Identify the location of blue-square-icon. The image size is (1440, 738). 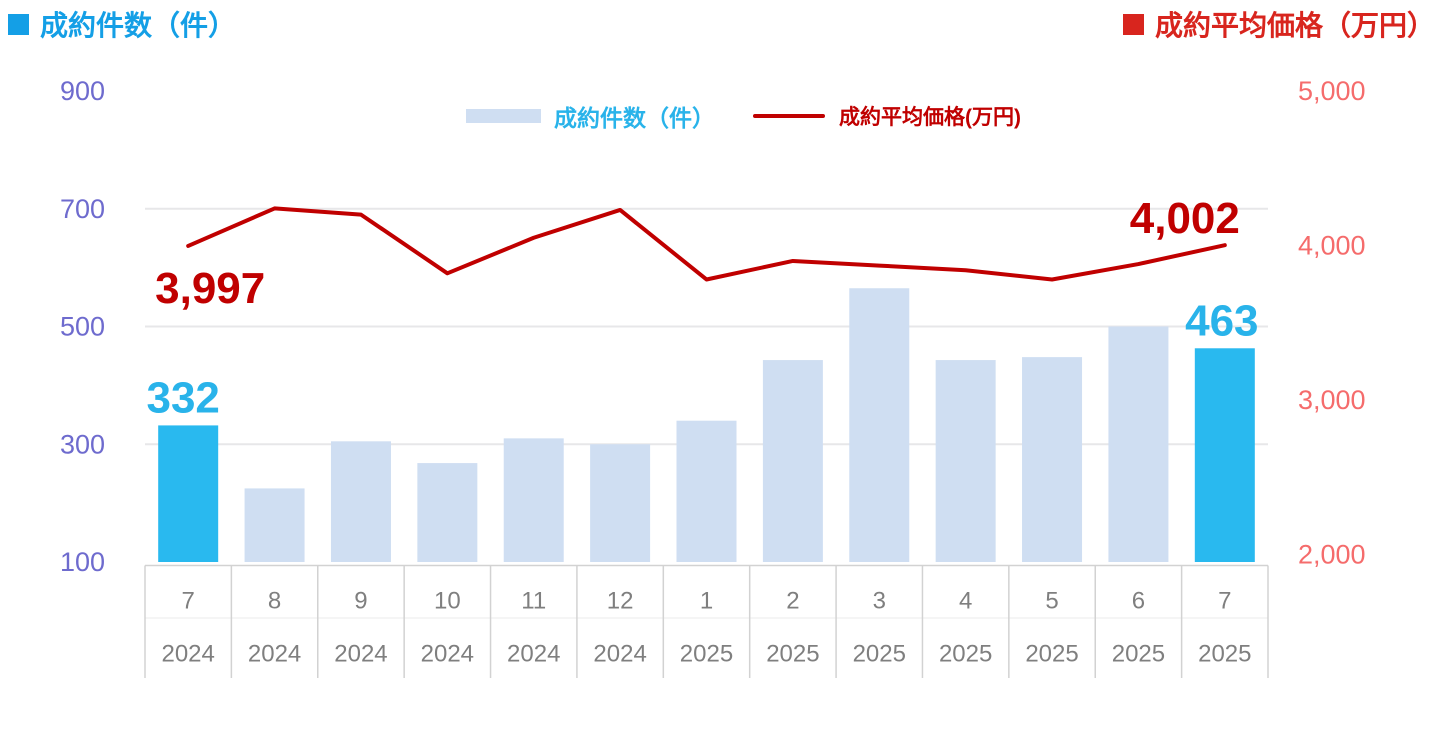
(18, 24).